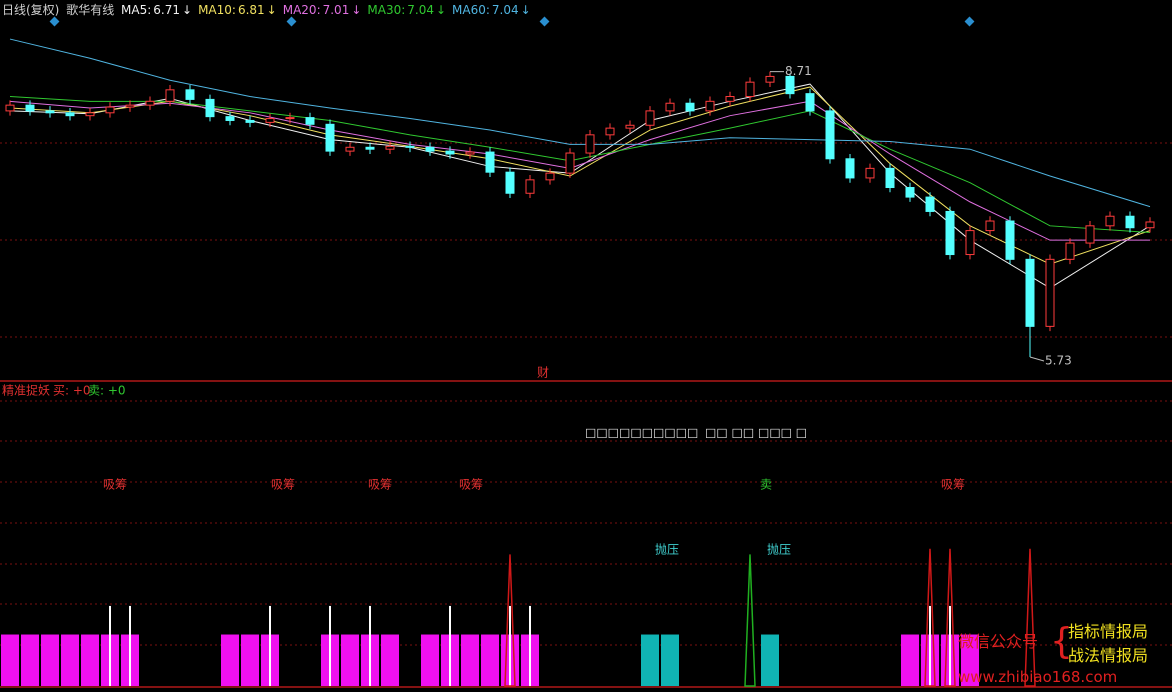  I want to click on high-label: 8.71, so click(798, 71).